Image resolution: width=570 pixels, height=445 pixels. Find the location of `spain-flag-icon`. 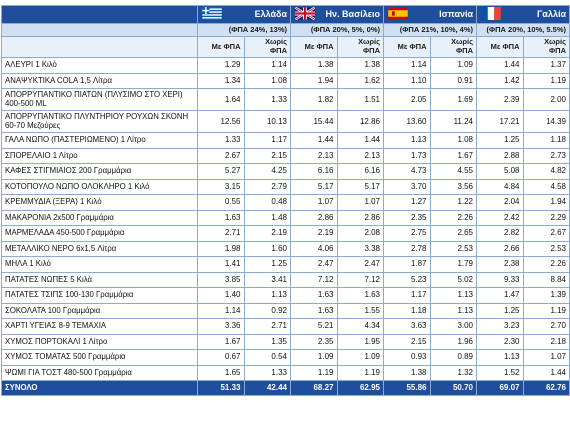

spain-flag-icon is located at coordinates (398, 13).